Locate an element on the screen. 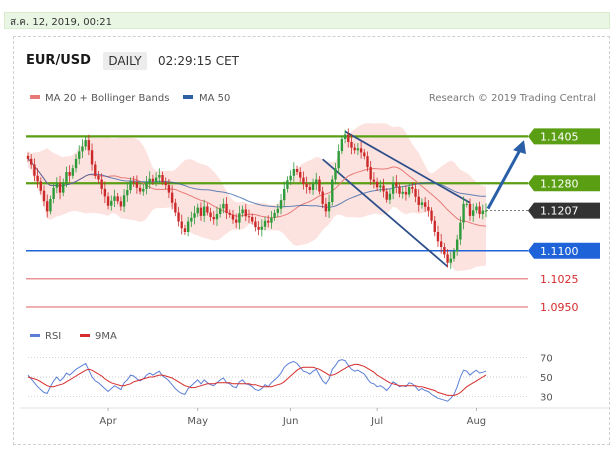  ma20-legend-swatch is located at coordinates (35, 97).